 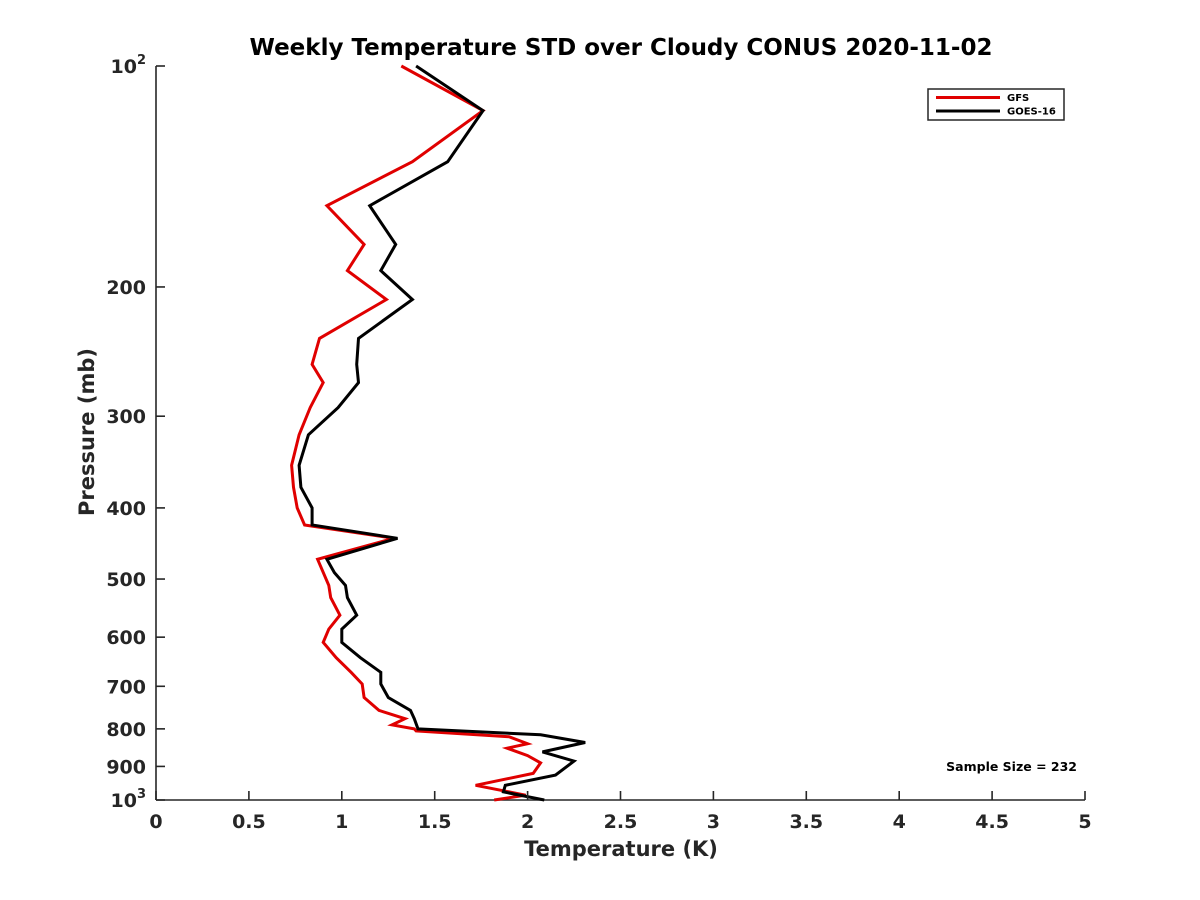 I want to click on y-tick-label: 10³, so click(x=129, y=799).